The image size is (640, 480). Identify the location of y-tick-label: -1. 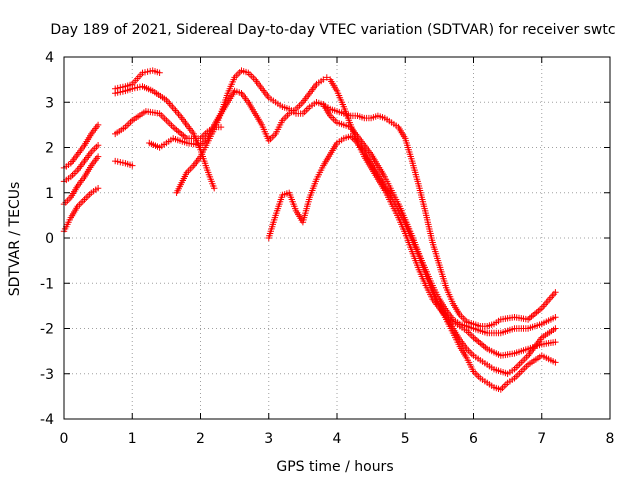
(47, 284).